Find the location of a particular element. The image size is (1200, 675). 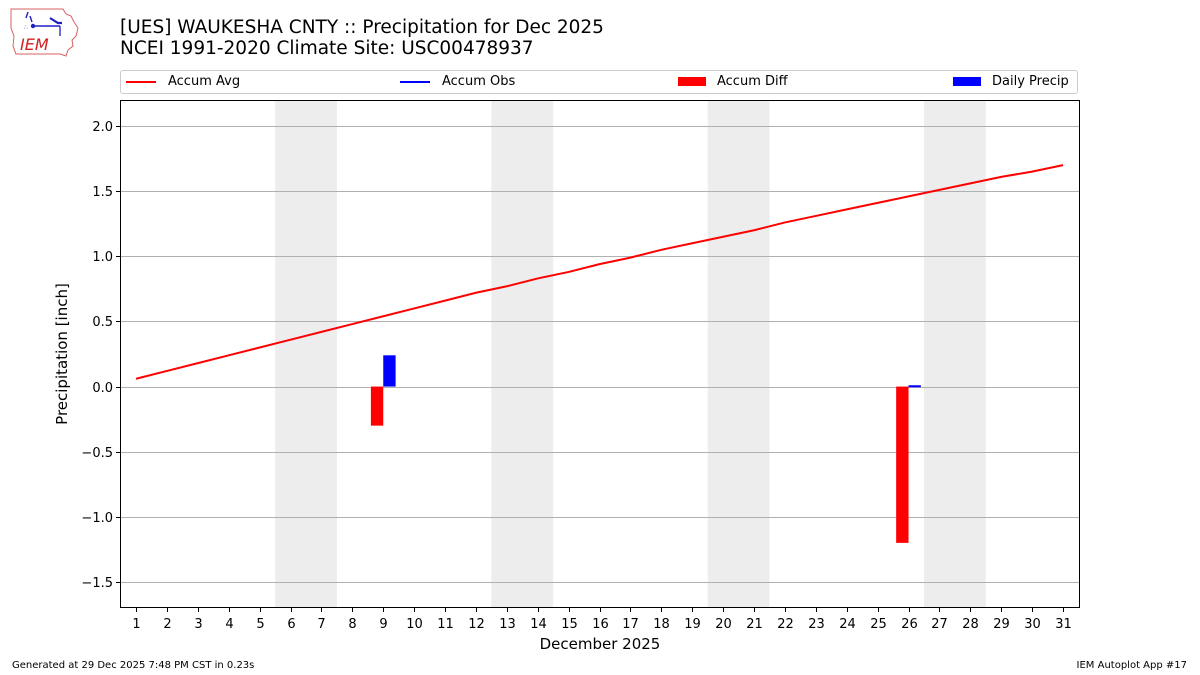

x-tick-label: 21 is located at coordinates (754, 624).